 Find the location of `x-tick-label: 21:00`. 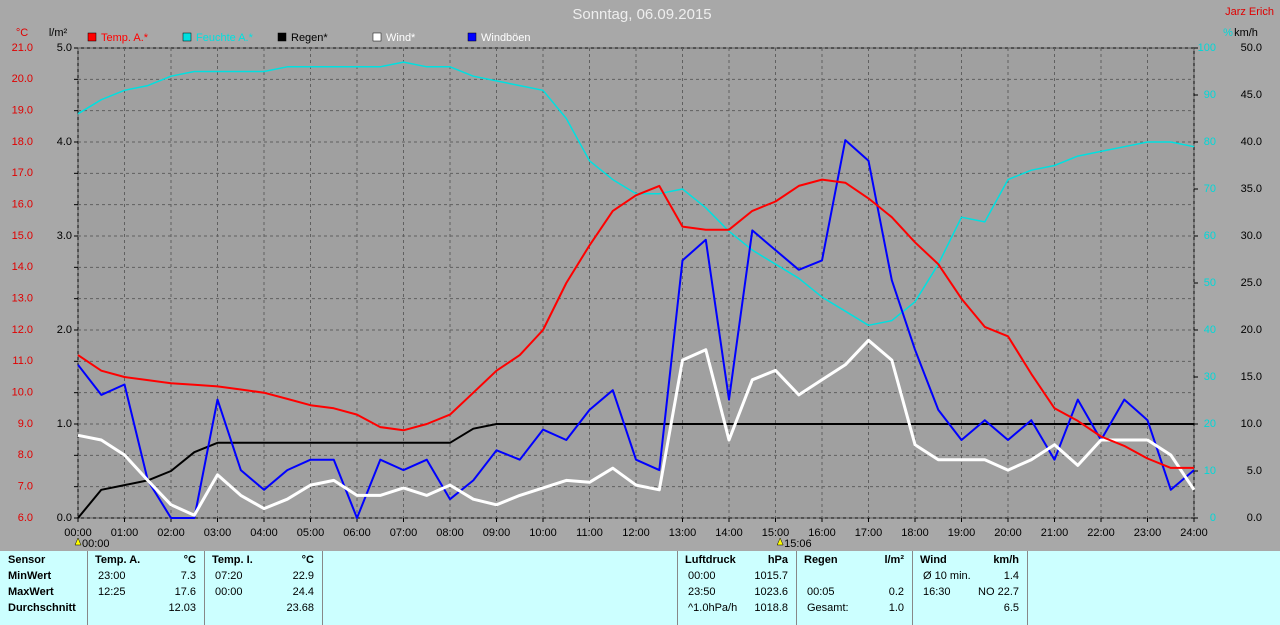

x-tick-label: 21:00 is located at coordinates (1055, 533).